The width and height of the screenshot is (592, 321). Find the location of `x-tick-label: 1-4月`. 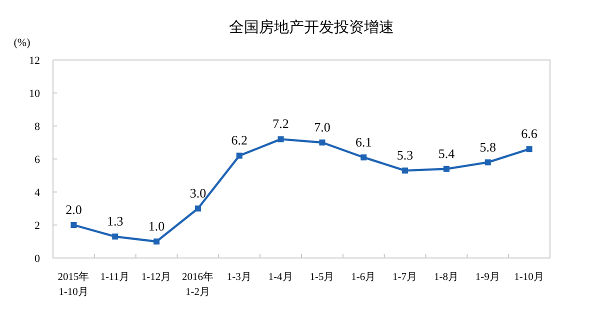

x-tick-label: 1-4月 is located at coordinates (281, 277).